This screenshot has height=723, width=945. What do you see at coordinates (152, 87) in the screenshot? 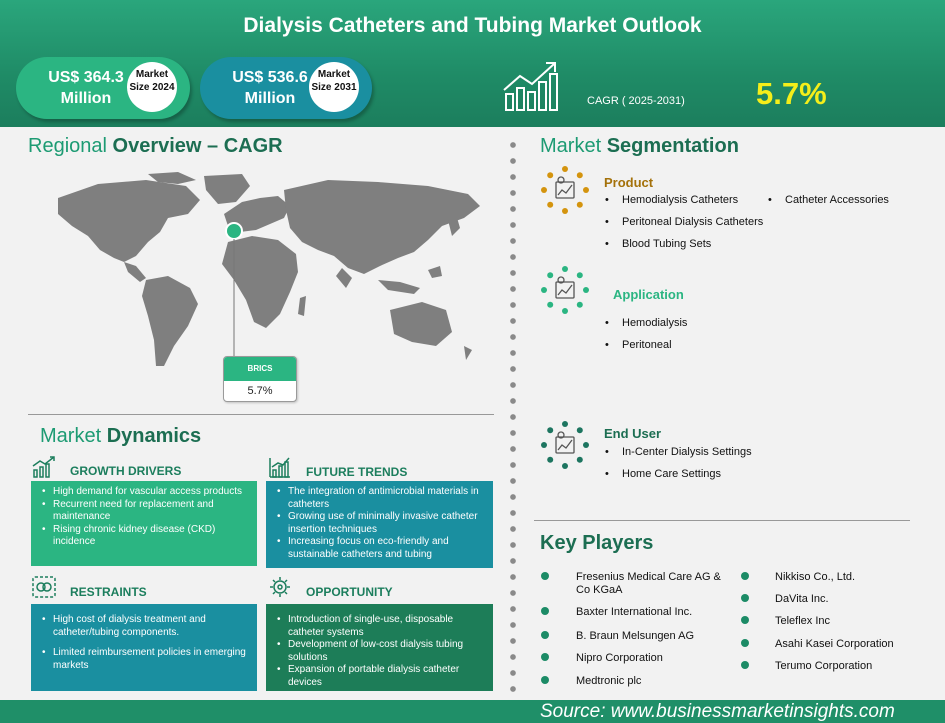
I see `market-size-2024-label: Market Size 2024` at bounding box center [152, 87].